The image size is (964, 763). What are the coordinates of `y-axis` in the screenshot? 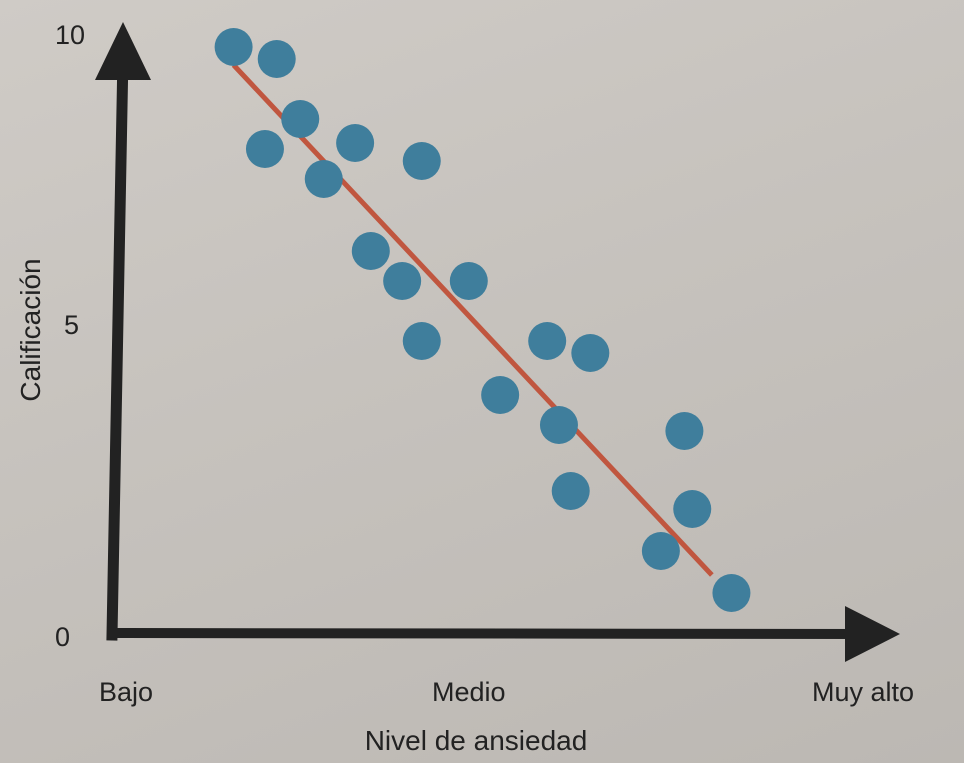 It's located at (117, 345).